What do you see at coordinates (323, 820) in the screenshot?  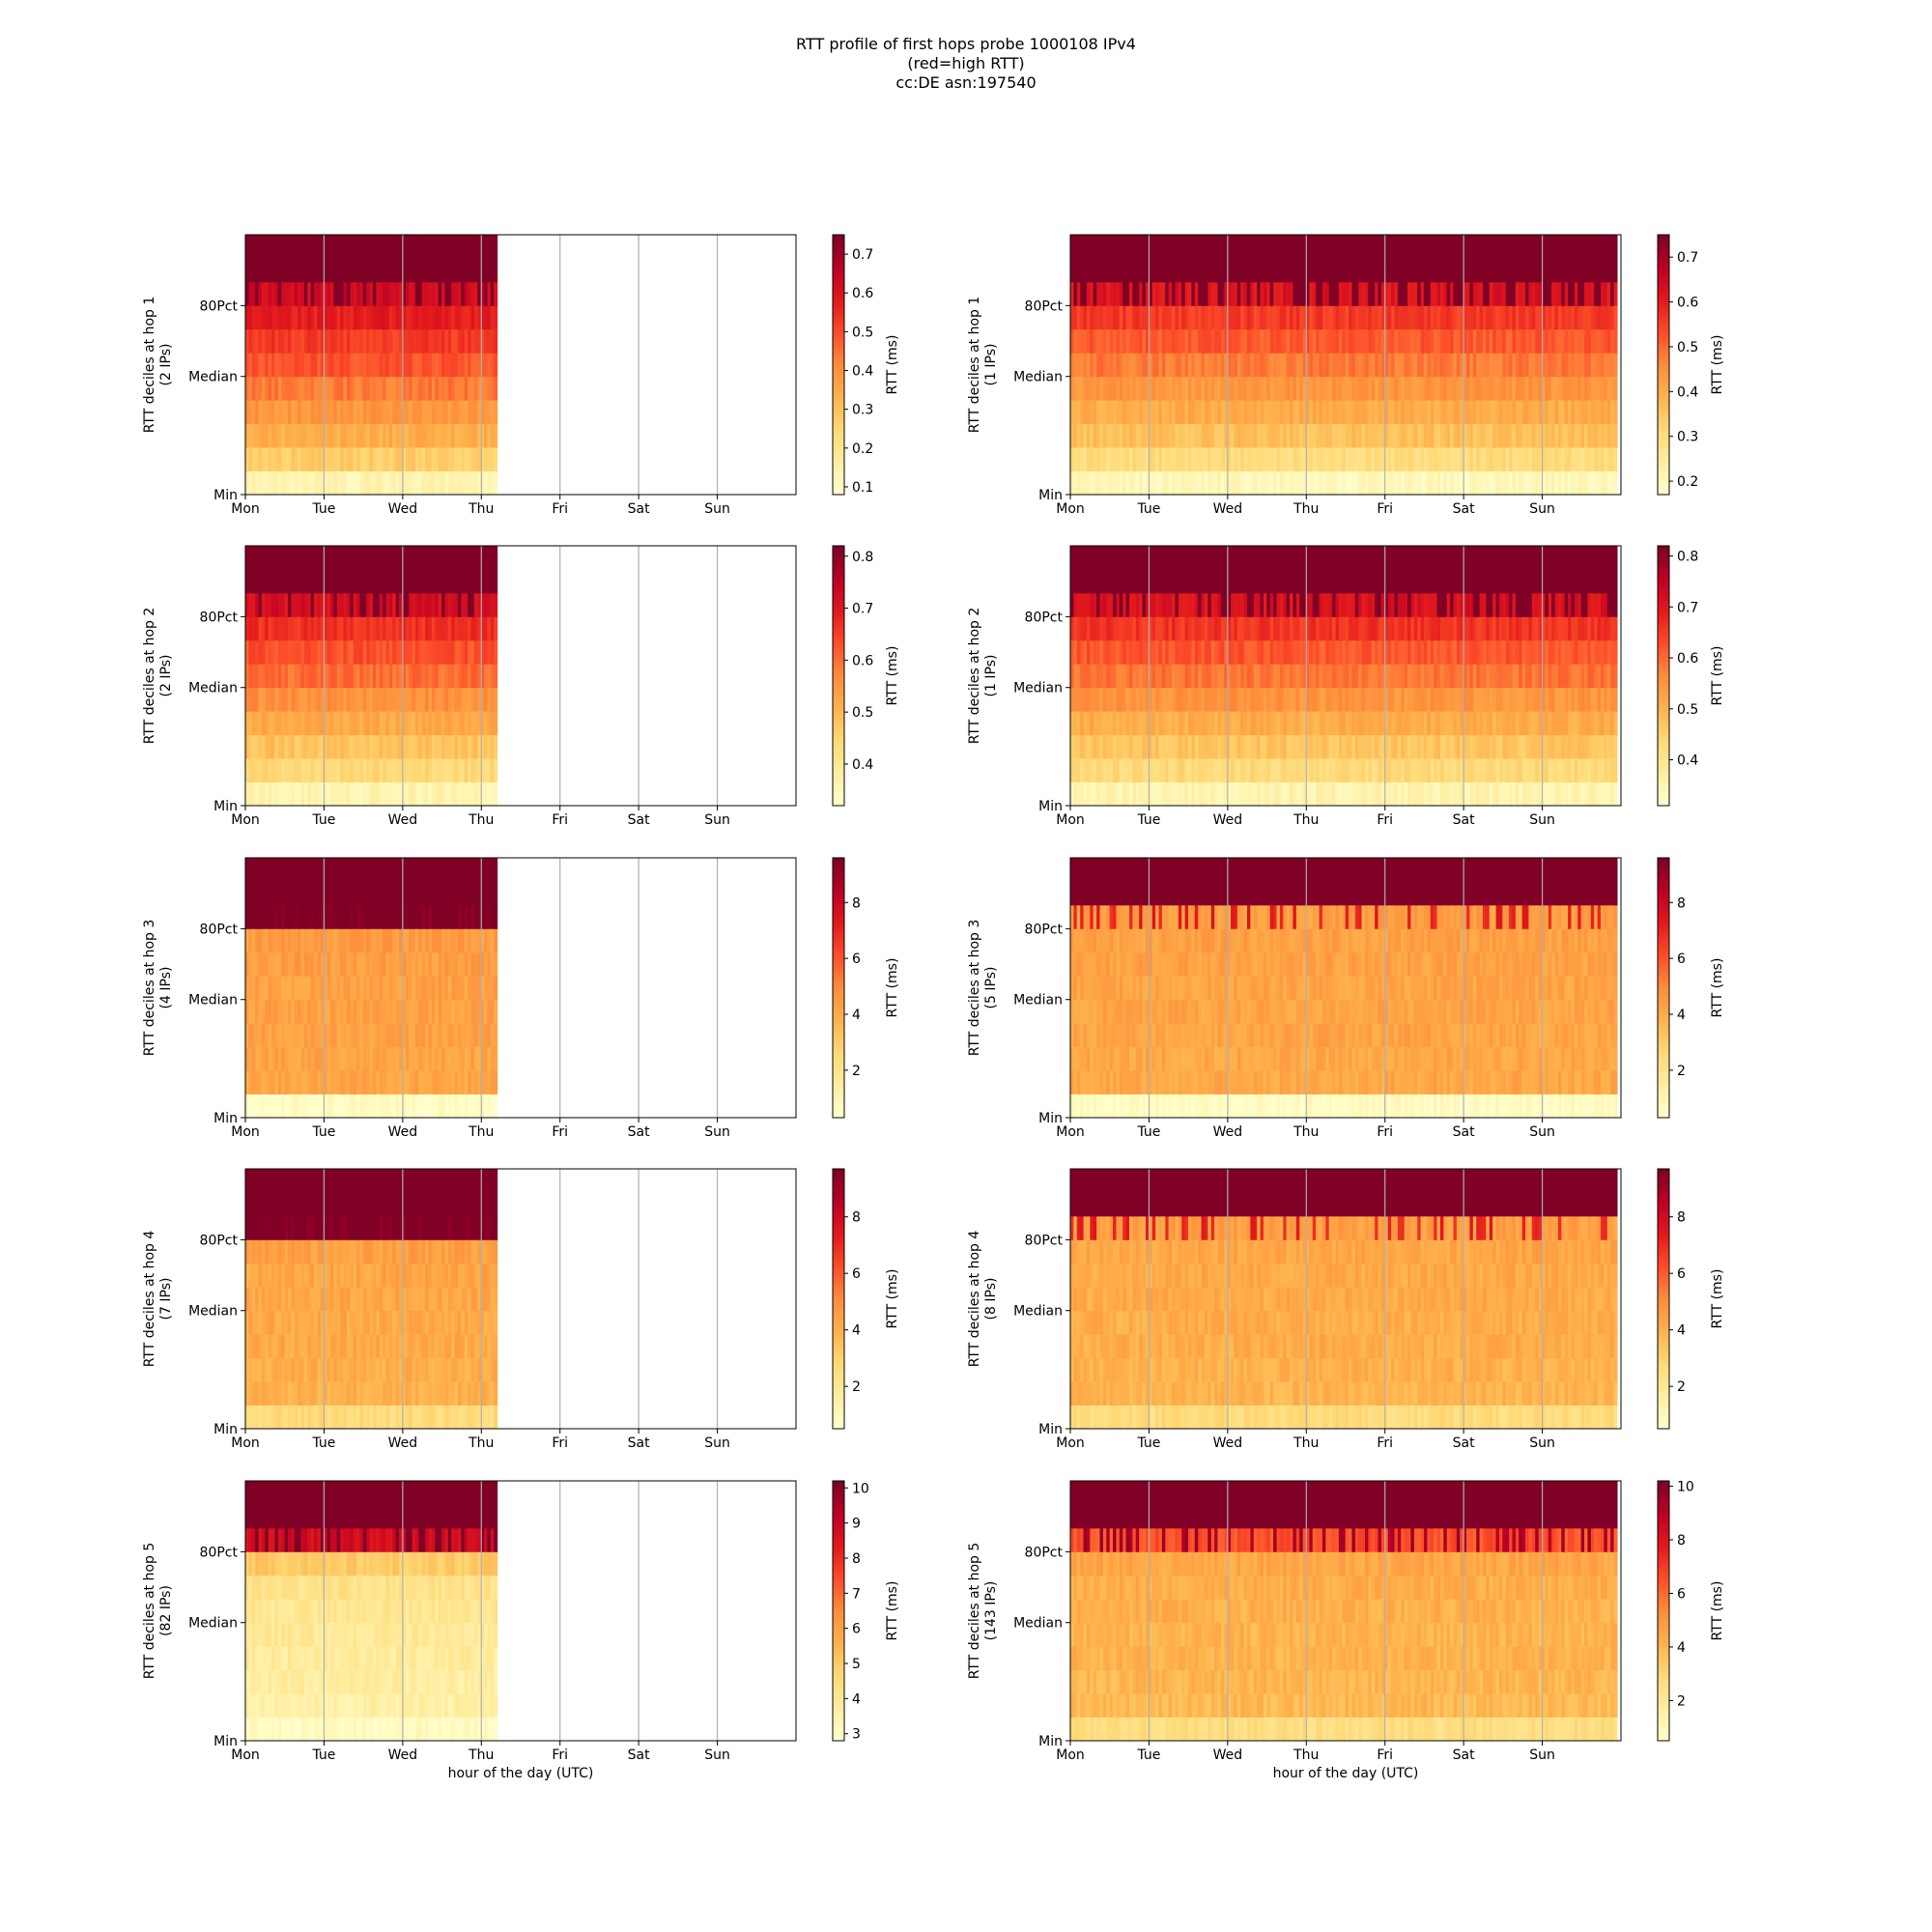 I see `x-tick-label: Tue` at bounding box center [323, 820].